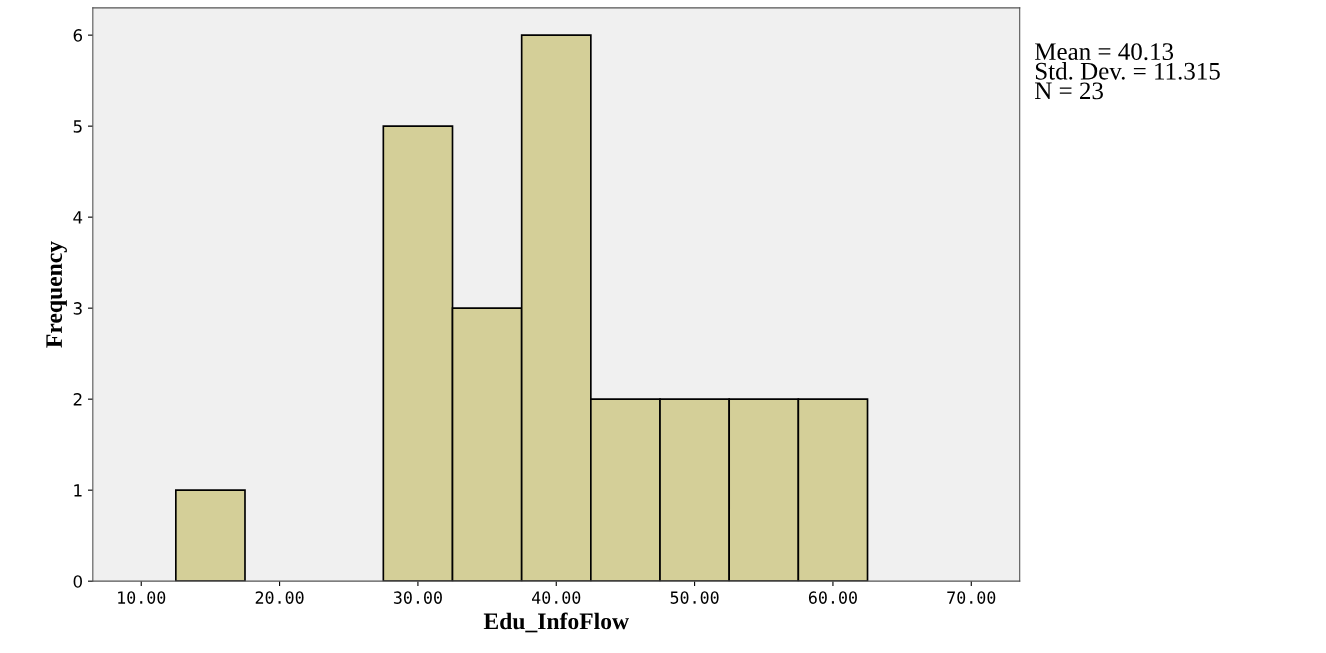  What do you see at coordinates (694, 597) in the screenshot?
I see `x-tick-label: 50.00` at bounding box center [694, 597].